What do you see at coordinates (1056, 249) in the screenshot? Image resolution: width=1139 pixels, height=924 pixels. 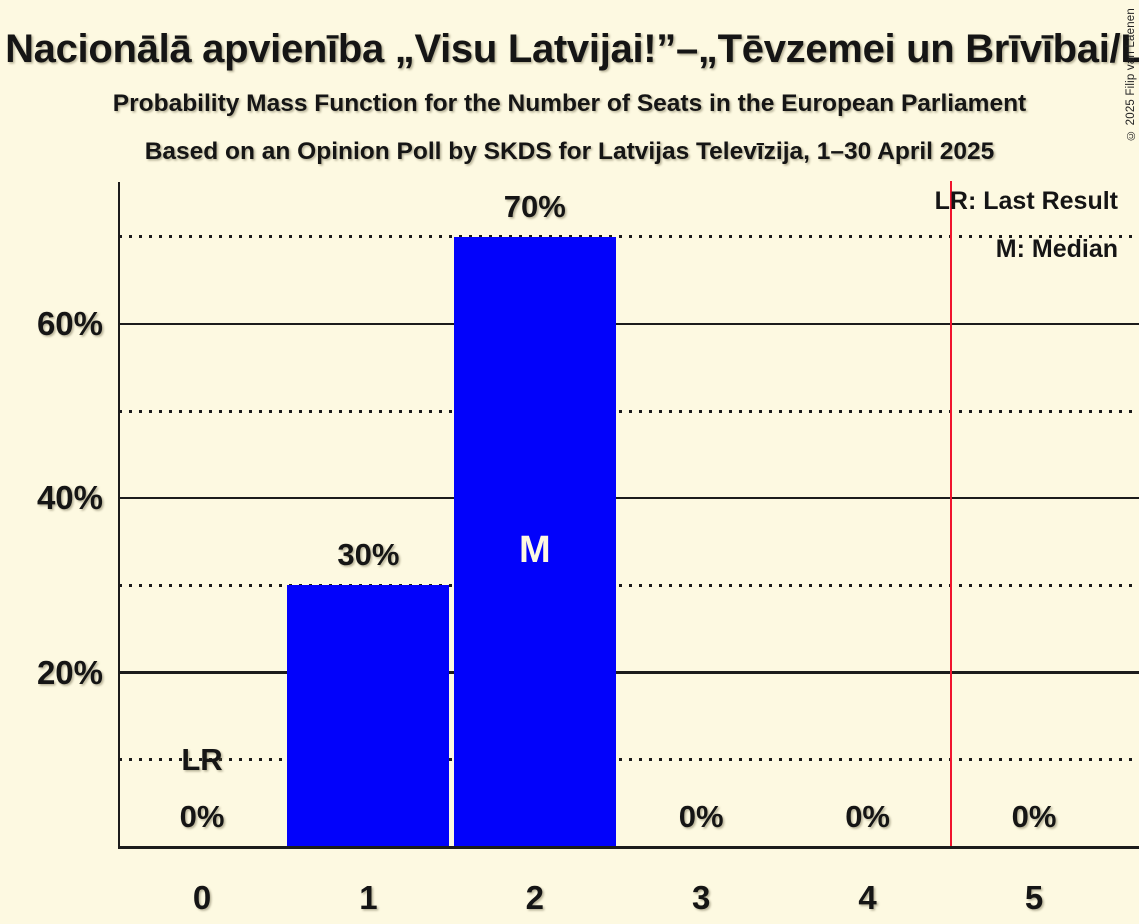 I see `legend-median-label: M: Median` at bounding box center [1056, 249].